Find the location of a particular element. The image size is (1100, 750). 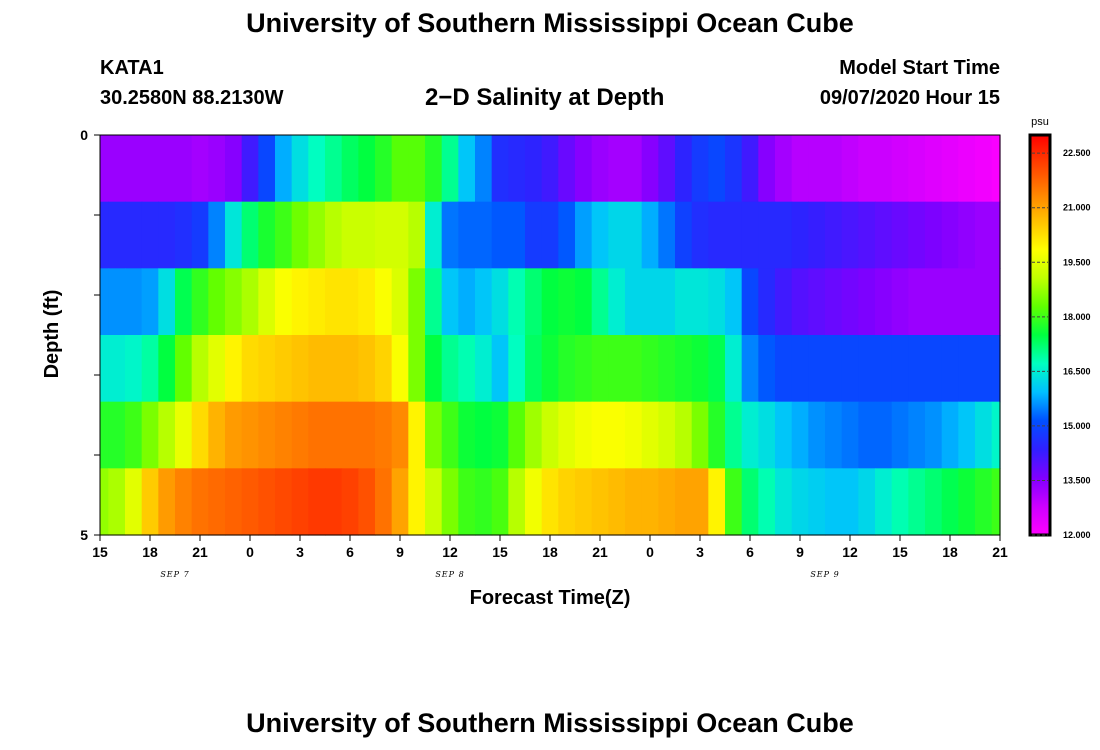

colorbar-gradient is located at coordinates (1040, 335).